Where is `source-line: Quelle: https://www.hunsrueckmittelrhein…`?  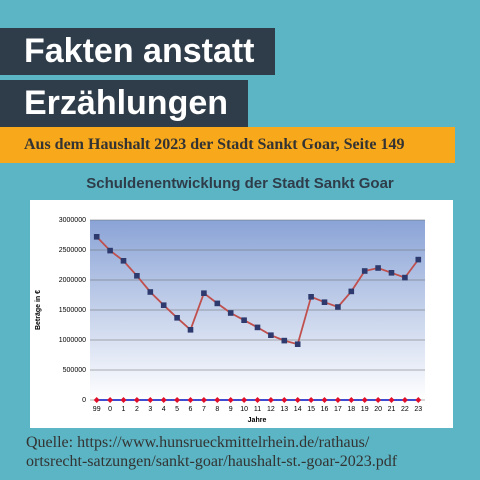
source-line: Quelle: https://www.hunsrueckmittelrhein… is located at coordinates (198, 442).